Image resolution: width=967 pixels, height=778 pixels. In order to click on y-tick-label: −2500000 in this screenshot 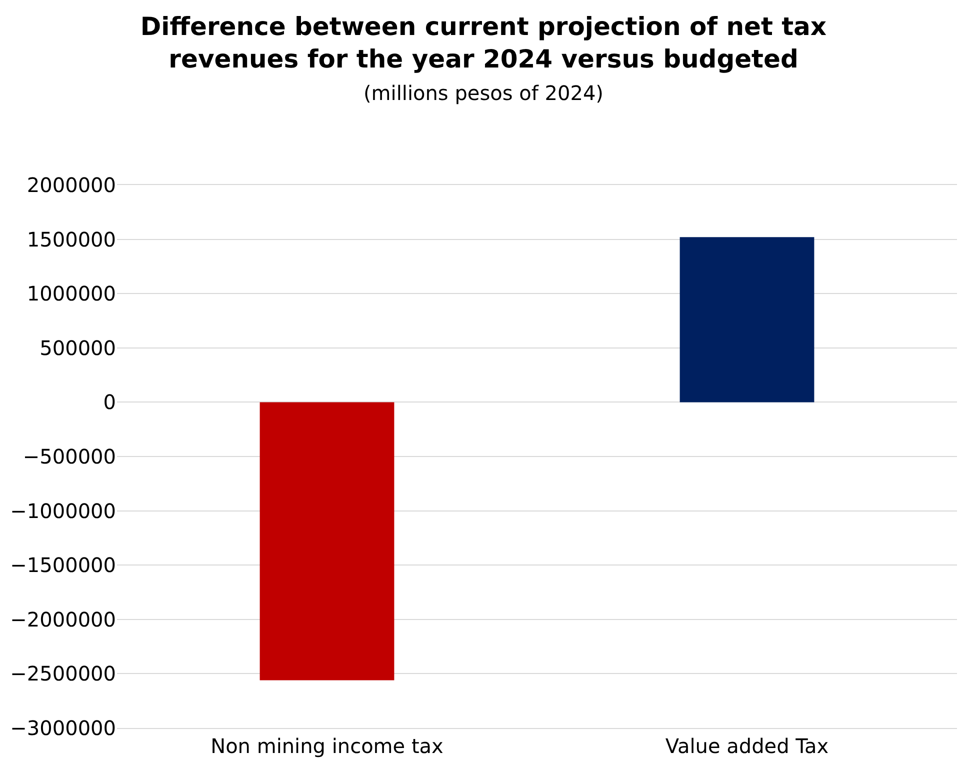, I will do `click(63, 674)`.